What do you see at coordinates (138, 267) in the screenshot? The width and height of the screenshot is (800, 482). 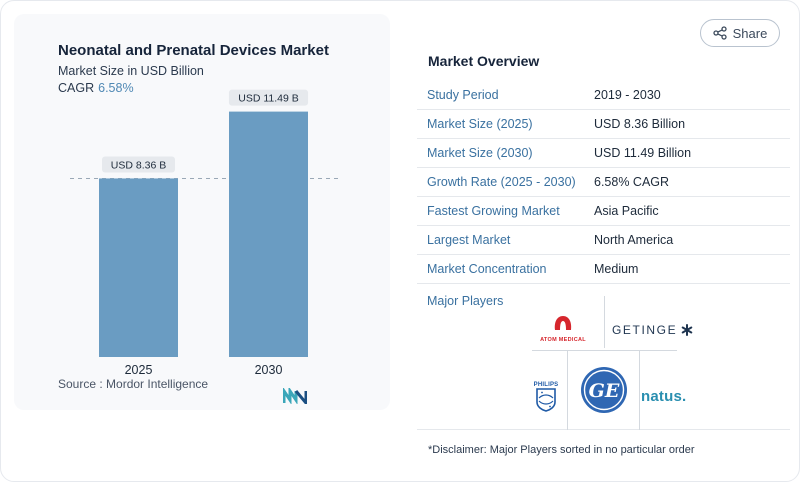 I see `bar-2025` at bounding box center [138, 267].